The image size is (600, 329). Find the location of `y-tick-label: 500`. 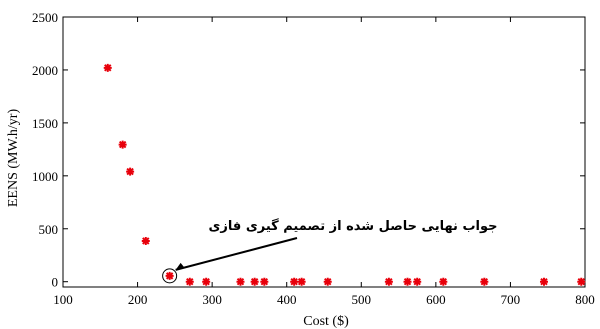

y-tick-label: 500 is located at coordinates (49, 229).